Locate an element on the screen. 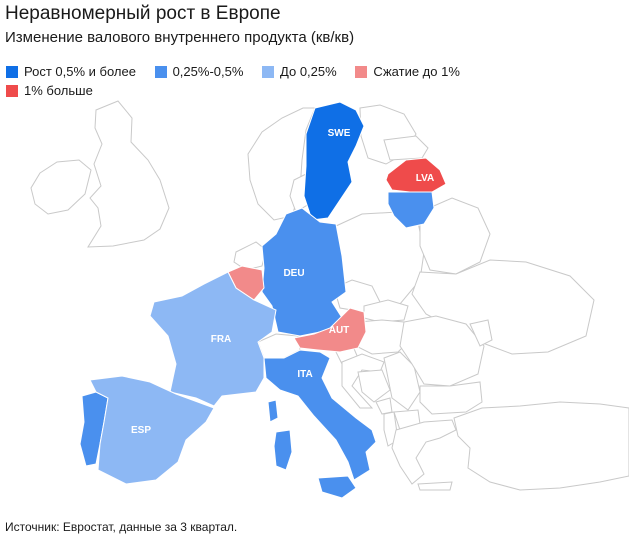 This screenshot has width=629, height=540. legend-item-growth-mid: 0,25%-0,5% is located at coordinates (199, 71).